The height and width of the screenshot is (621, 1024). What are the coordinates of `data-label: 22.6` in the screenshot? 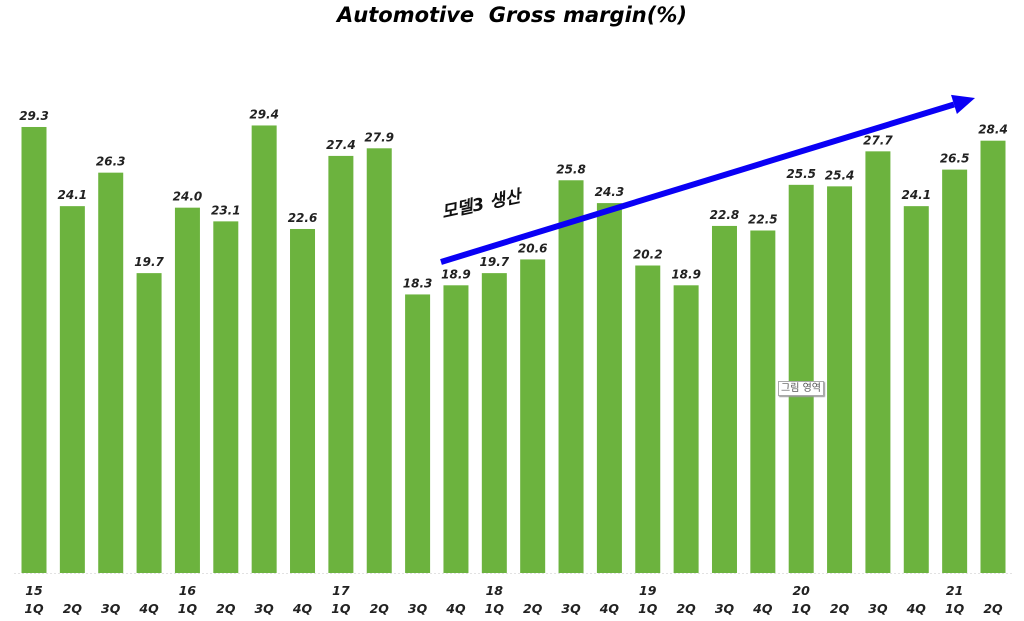 It's located at (303, 218).